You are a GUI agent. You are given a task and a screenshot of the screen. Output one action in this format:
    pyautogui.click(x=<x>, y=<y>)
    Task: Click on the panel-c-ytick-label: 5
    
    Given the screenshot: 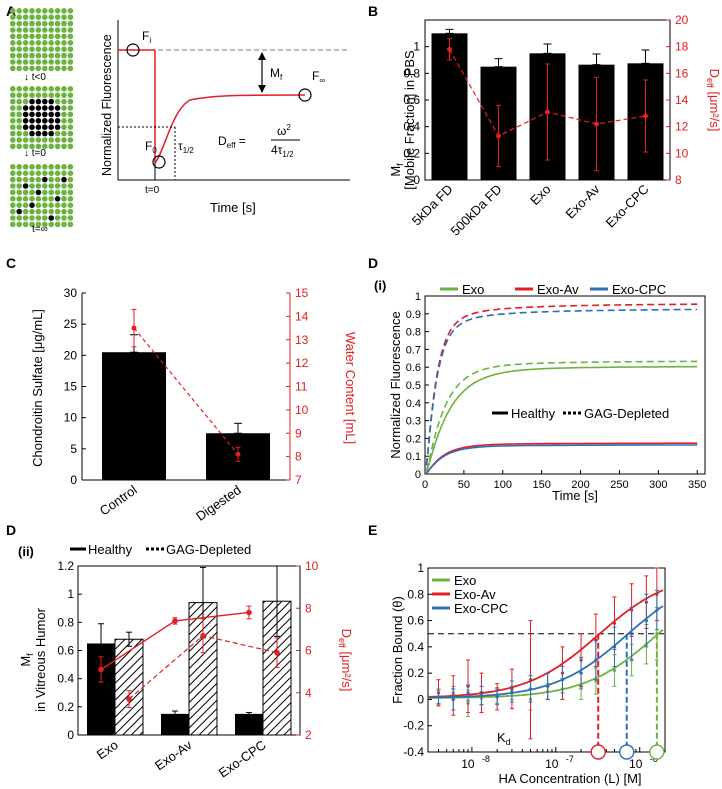 What is the action you would take?
    pyautogui.click(x=73, y=449)
    